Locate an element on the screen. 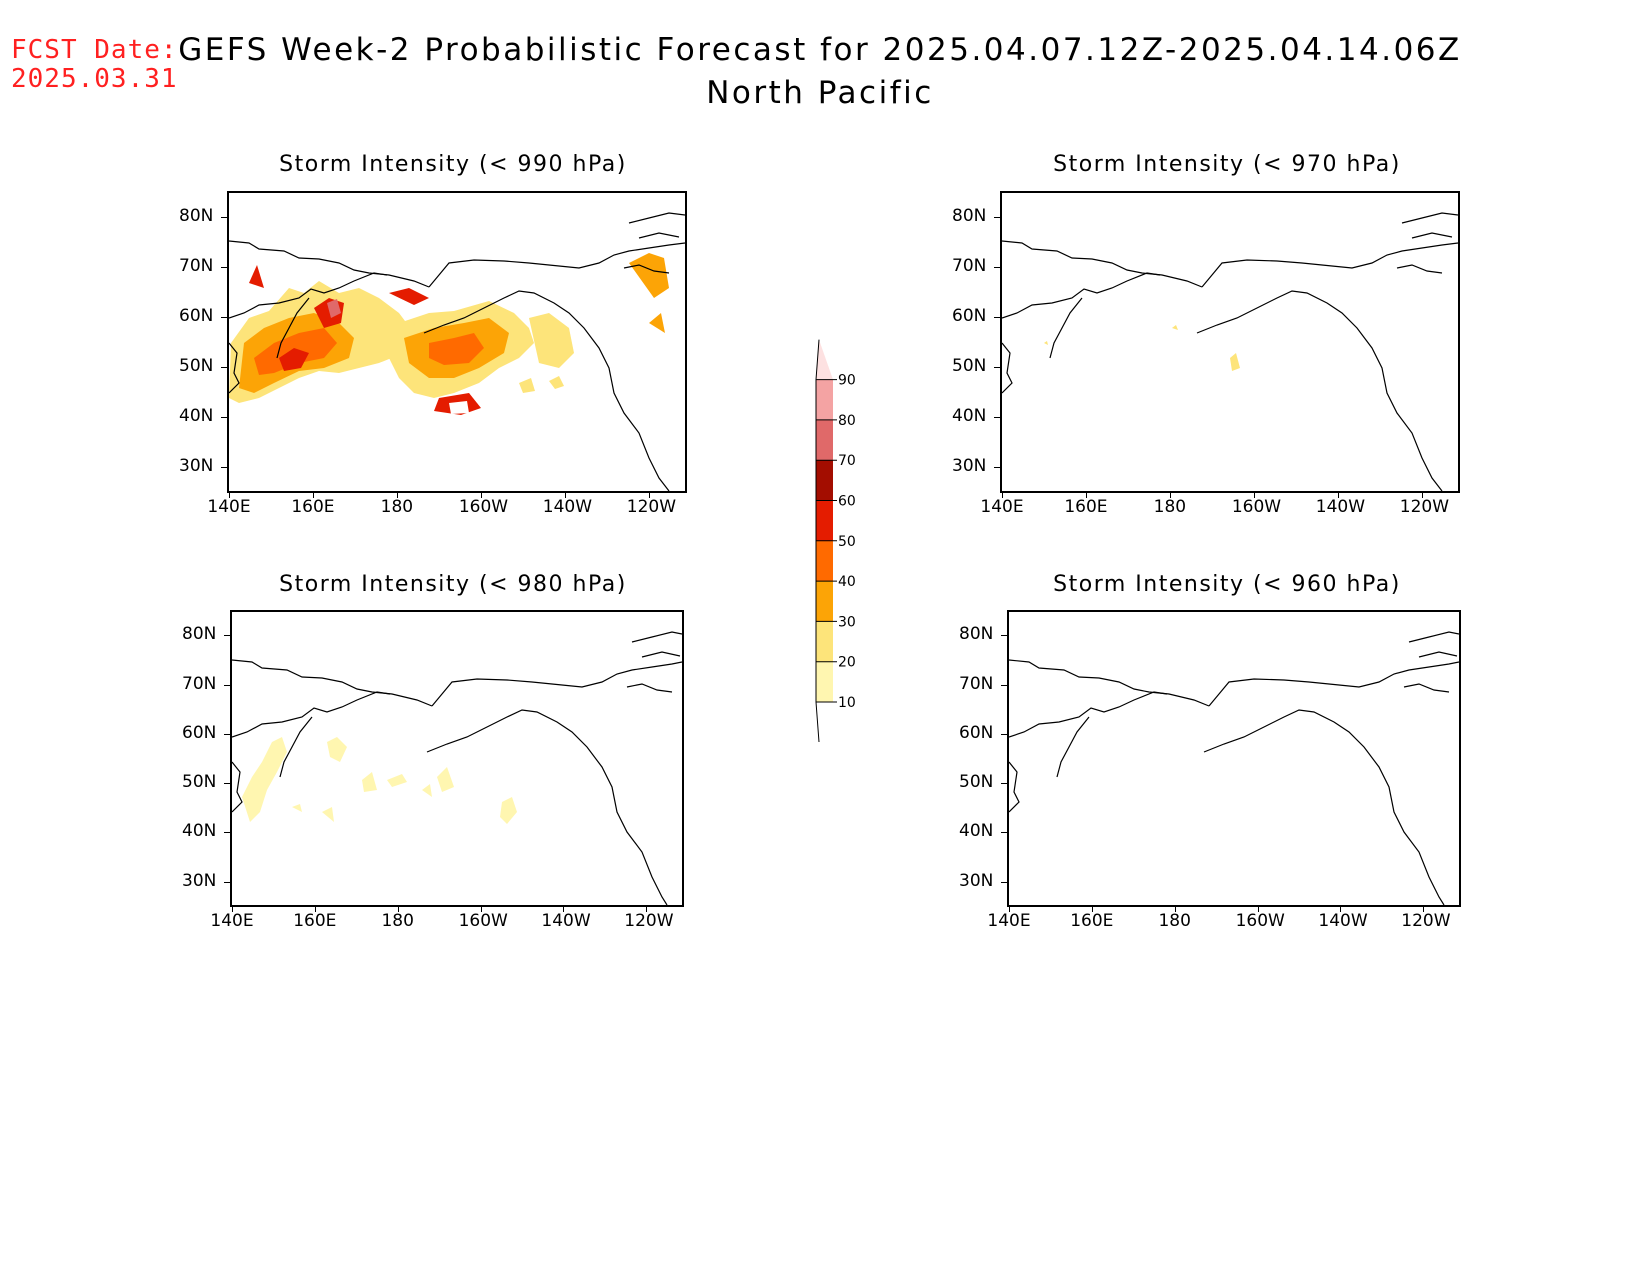 The height and width of the screenshot is (1275, 1650). region-subtitle: North Pacific is located at coordinates (820, 93).